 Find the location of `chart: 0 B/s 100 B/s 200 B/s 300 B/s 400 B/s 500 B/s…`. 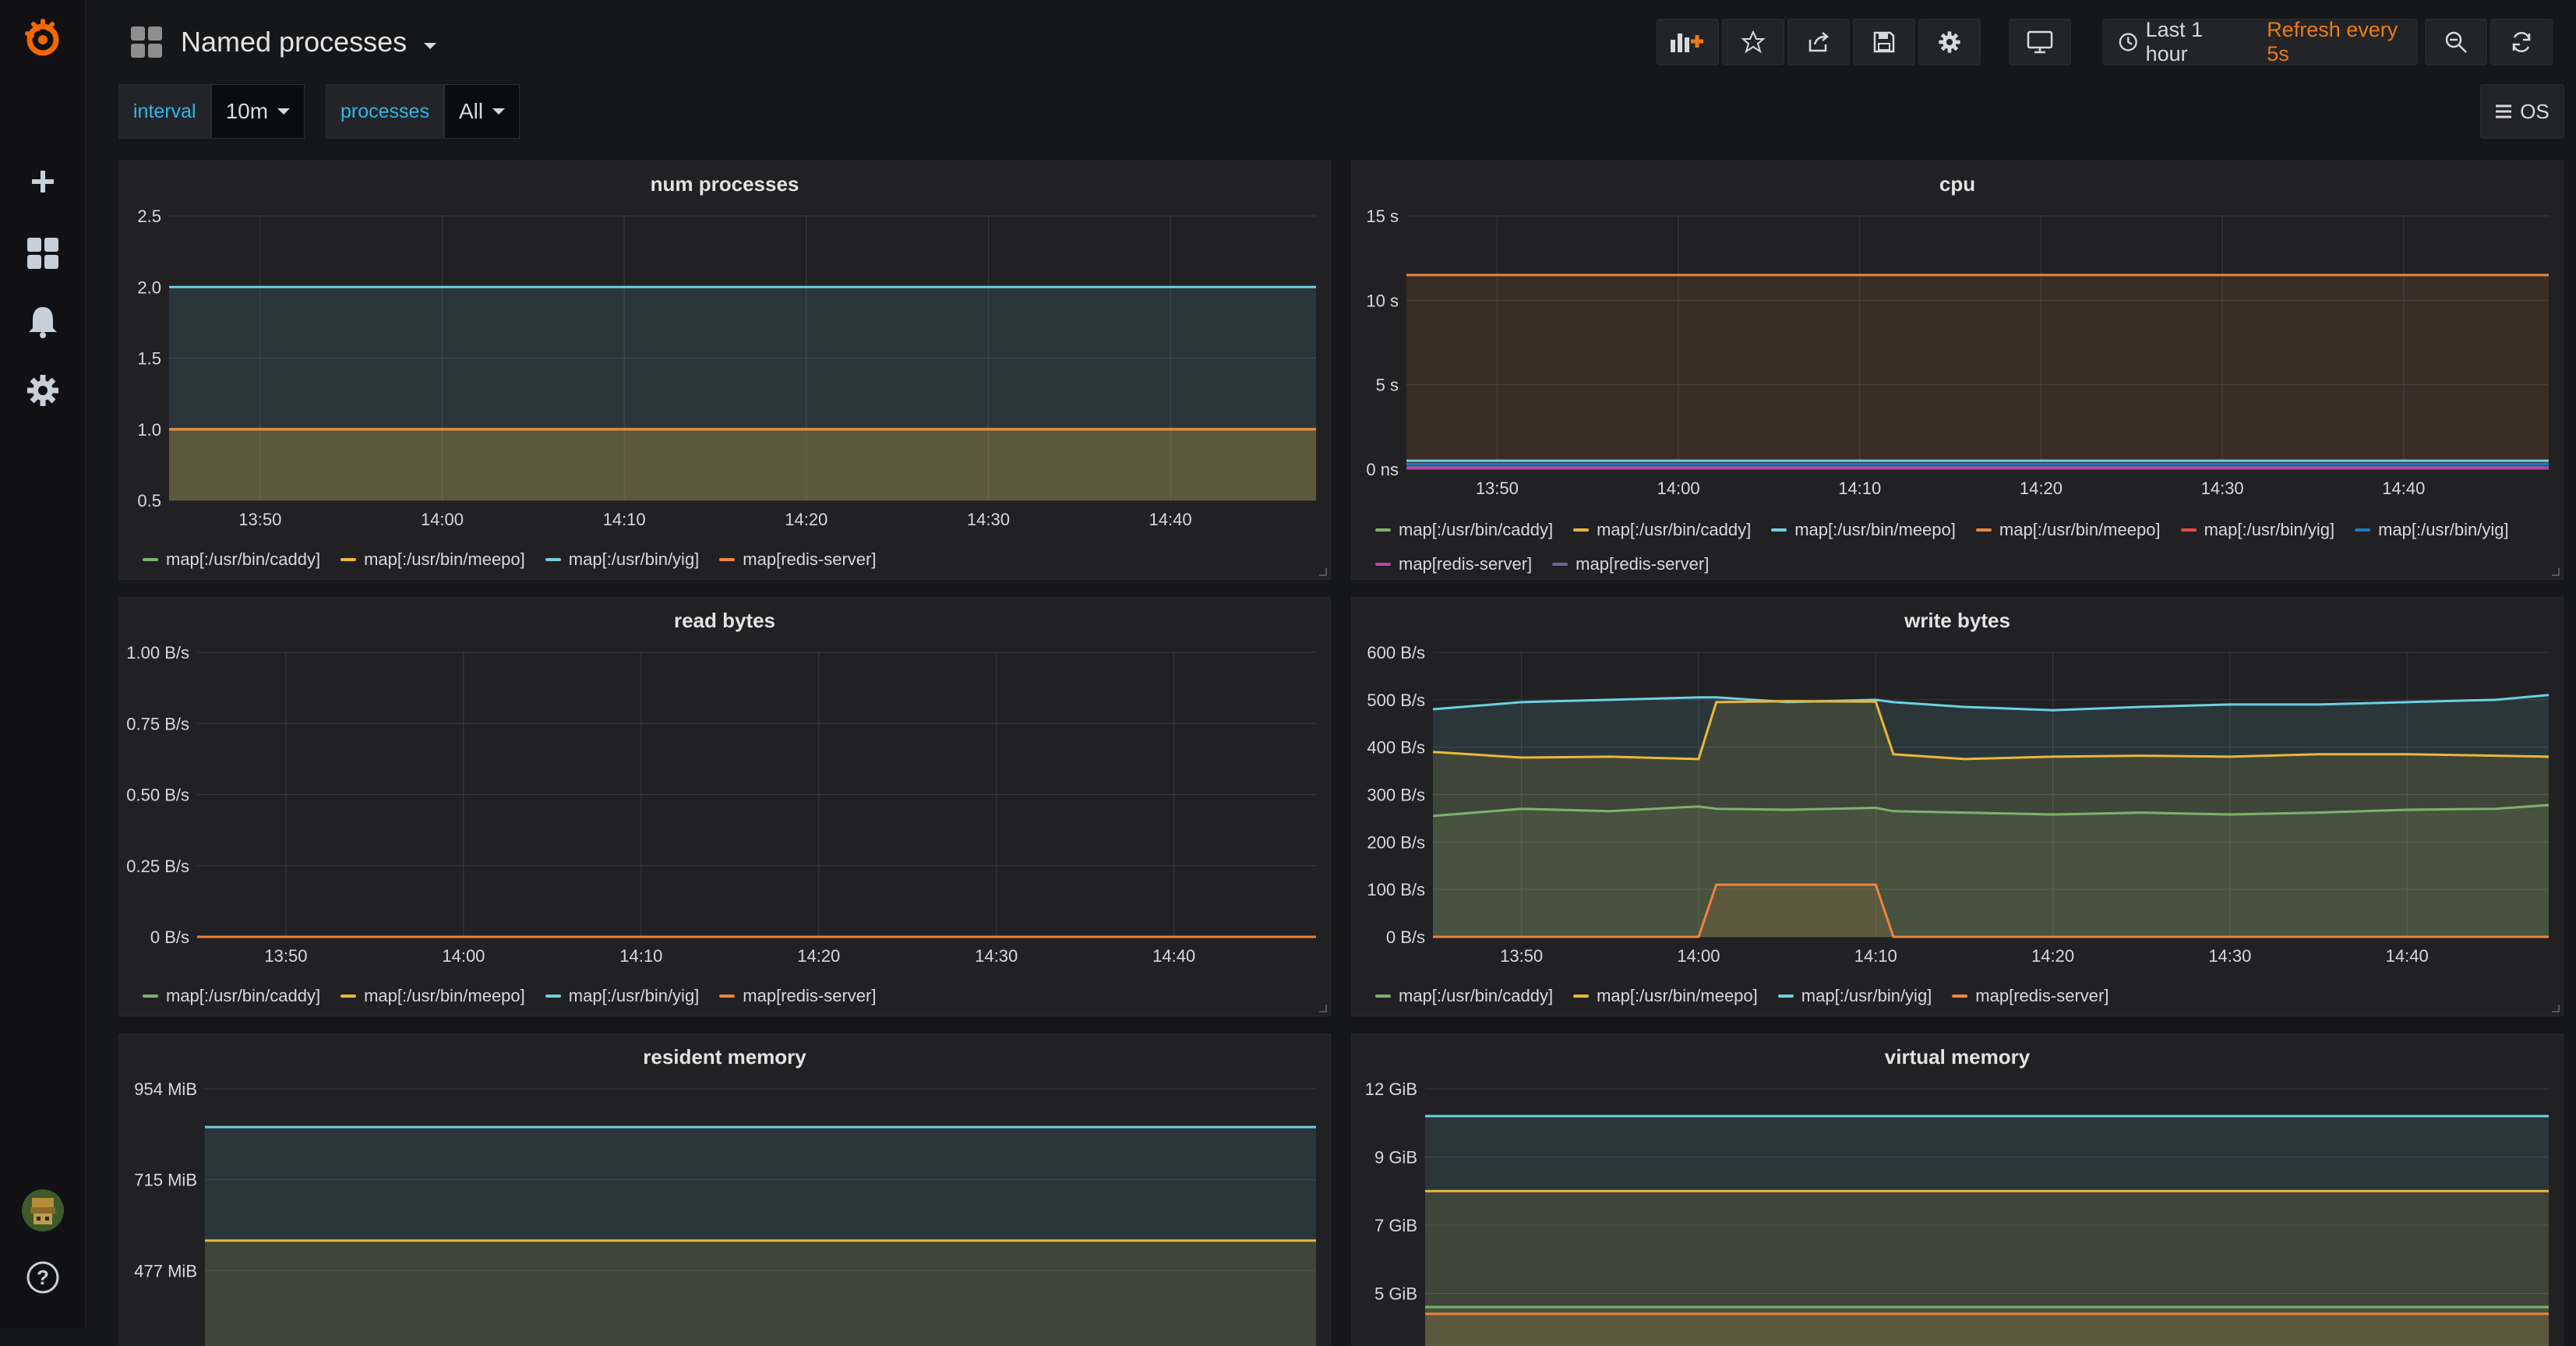

chart: 0 B/s 100 B/s 200 B/s 300 B/s 400 B/s 500 B/s… is located at coordinates (1958, 785).